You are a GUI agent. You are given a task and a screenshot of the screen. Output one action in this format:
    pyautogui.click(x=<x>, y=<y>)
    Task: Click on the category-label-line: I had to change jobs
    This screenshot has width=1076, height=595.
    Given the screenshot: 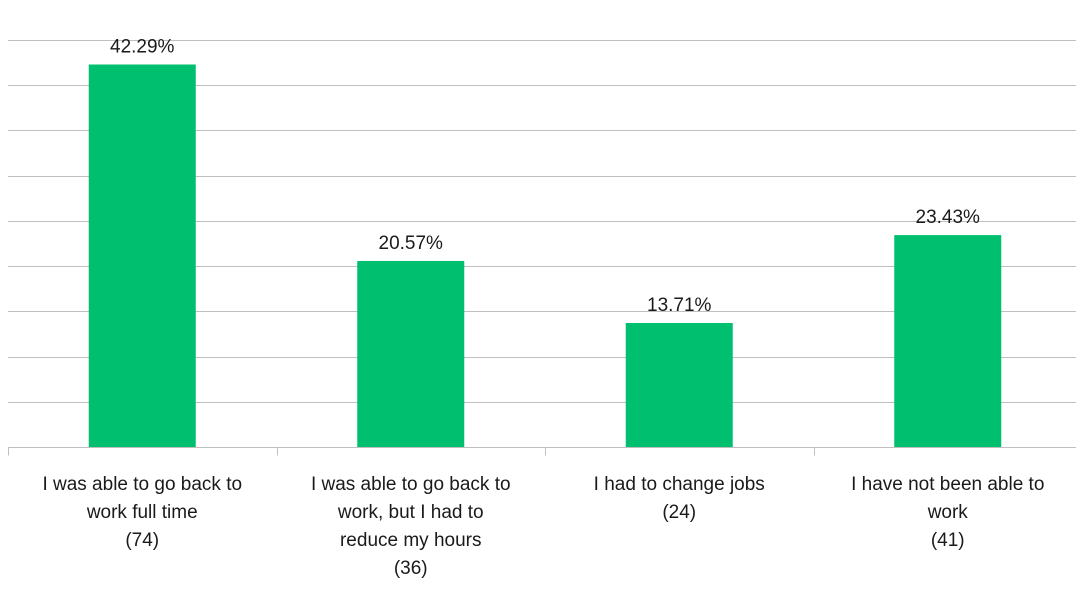 What is the action you would take?
    pyautogui.click(x=679, y=484)
    